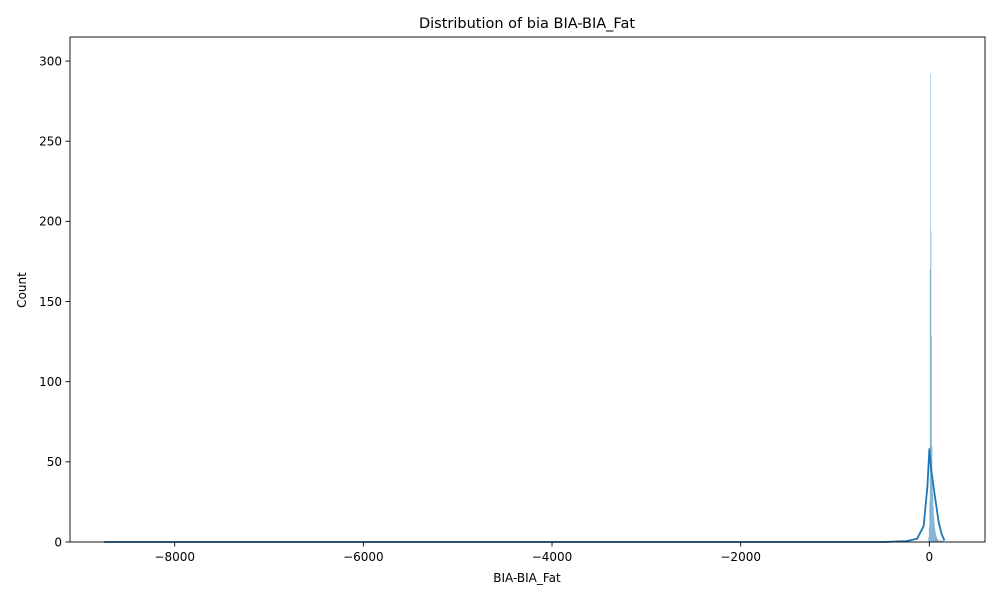  What do you see at coordinates (363, 557) in the screenshot?
I see `x-tick-label: −6000` at bounding box center [363, 557].